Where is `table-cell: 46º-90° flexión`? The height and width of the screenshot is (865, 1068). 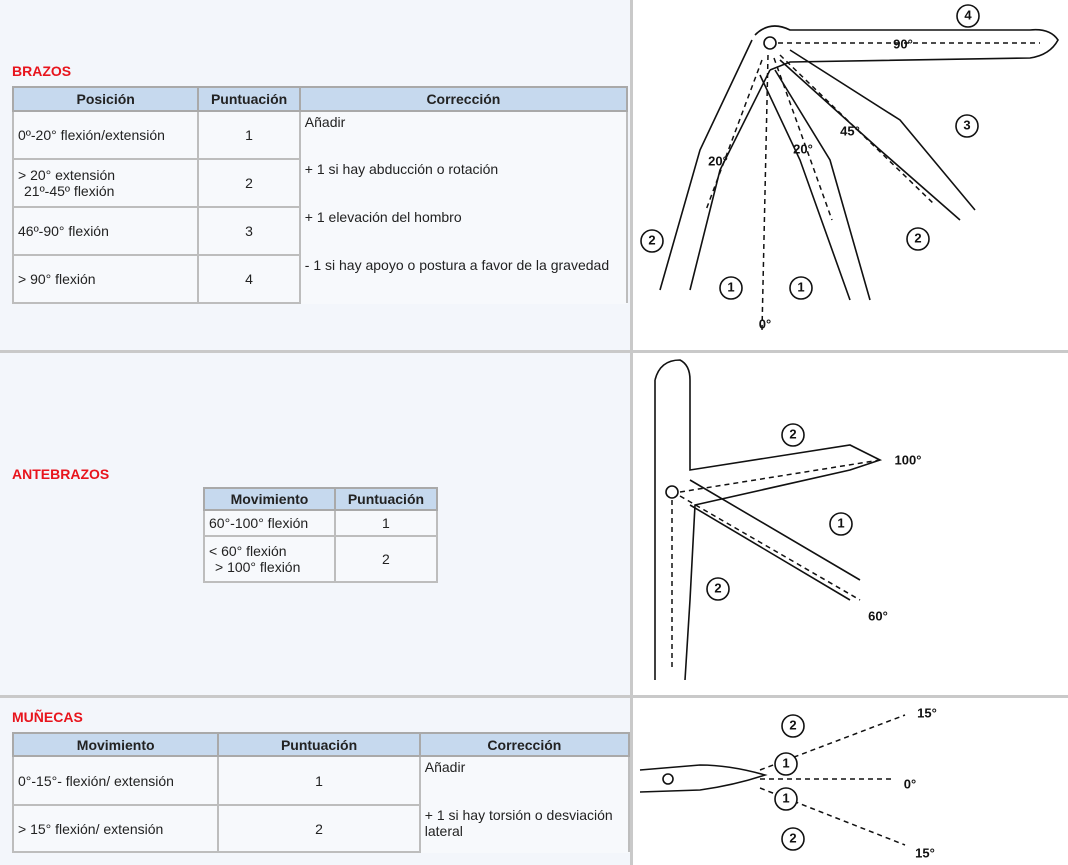
table-cell: 46º-90° flexión is located at coordinates (105, 231).